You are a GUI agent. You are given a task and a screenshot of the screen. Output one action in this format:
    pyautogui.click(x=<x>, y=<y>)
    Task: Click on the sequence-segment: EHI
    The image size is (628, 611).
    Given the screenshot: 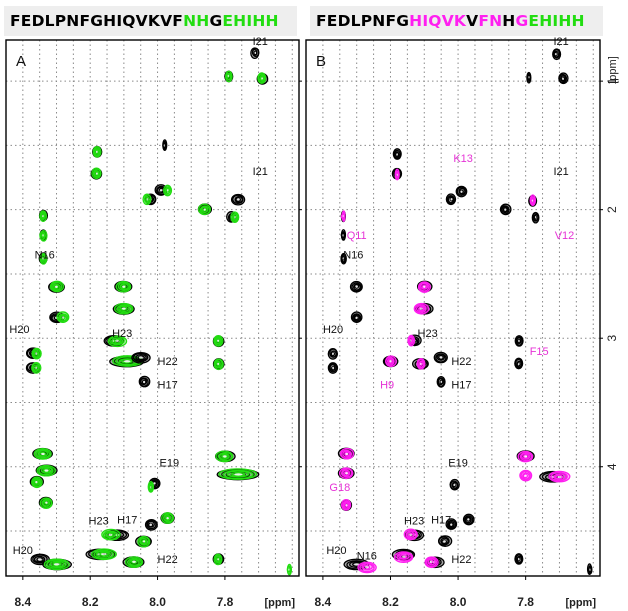 What is the action you would take?
    pyautogui.click(x=237, y=21)
    